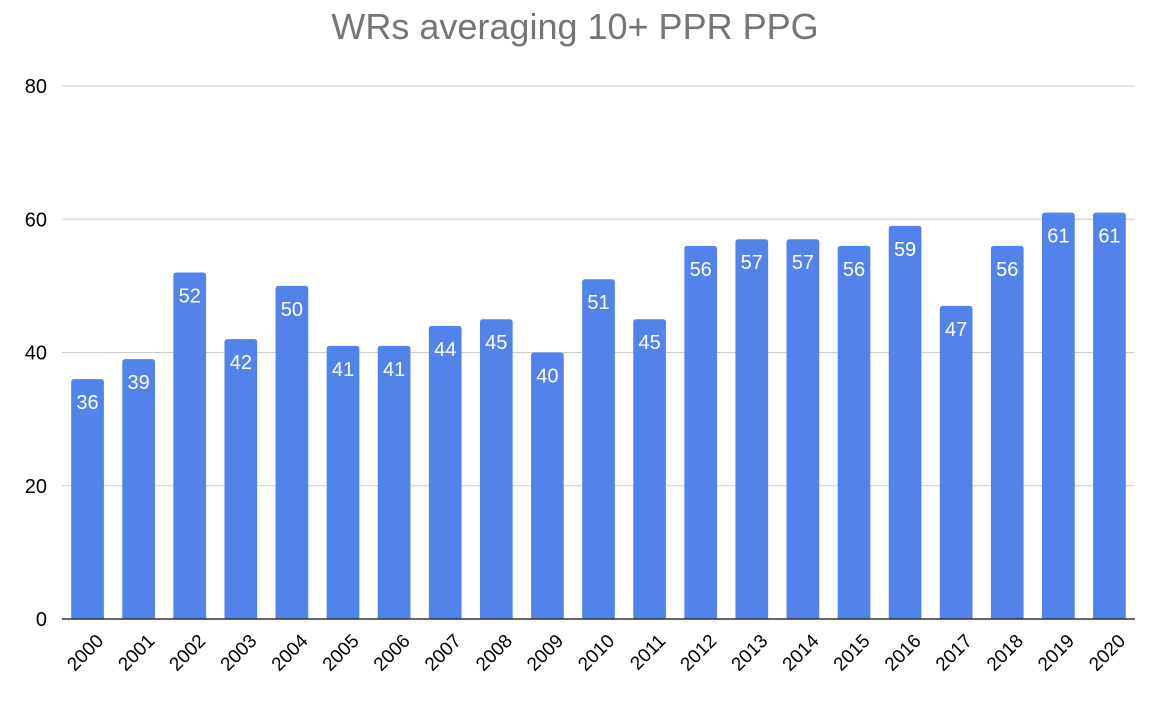 The width and height of the screenshot is (1150, 702). What do you see at coordinates (392, 653) in the screenshot?
I see `x-tick-label: 2006` at bounding box center [392, 653].